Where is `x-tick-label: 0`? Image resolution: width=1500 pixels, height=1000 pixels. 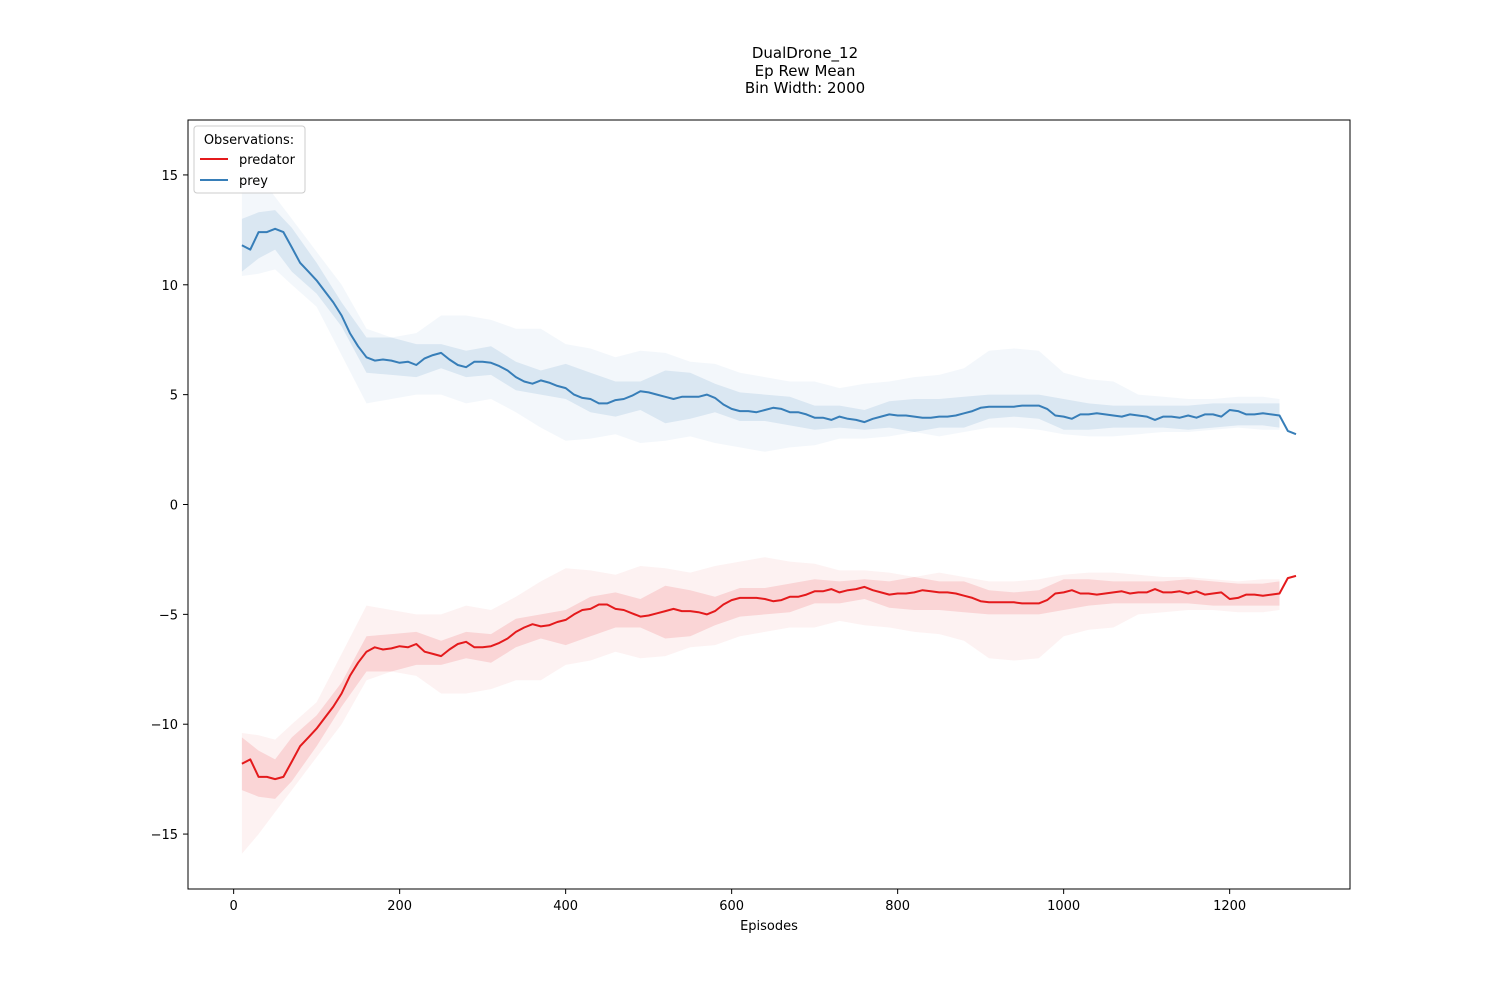
x-tick-label: 0 is located at coordinates (234, 906).